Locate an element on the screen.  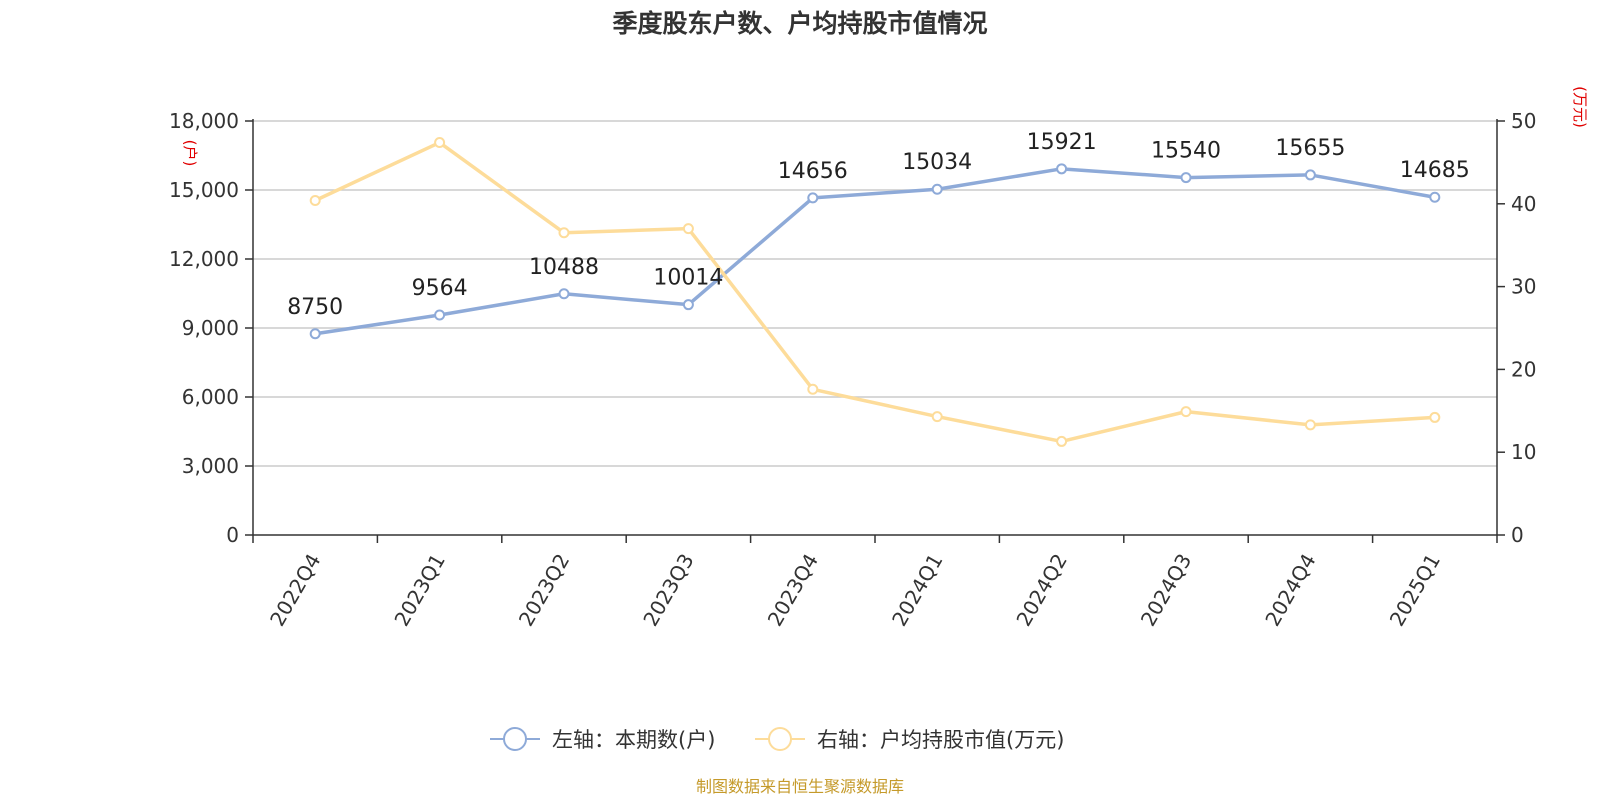
data-label: 15034 is located at coordinates (937, 162).